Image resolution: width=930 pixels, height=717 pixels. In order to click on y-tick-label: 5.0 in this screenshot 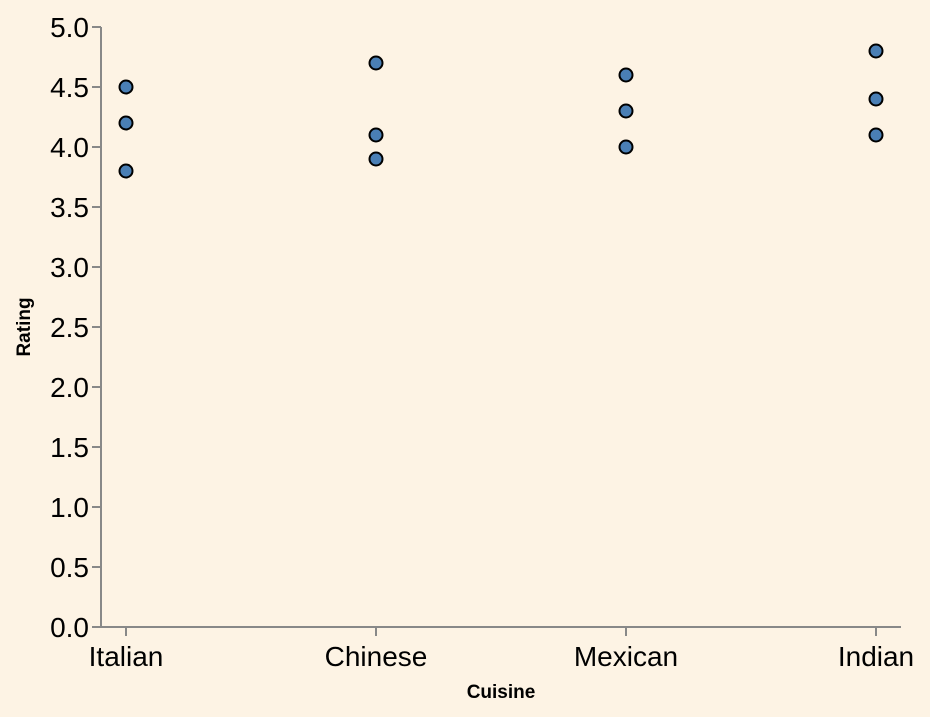, I will do `click(69, 27)`.